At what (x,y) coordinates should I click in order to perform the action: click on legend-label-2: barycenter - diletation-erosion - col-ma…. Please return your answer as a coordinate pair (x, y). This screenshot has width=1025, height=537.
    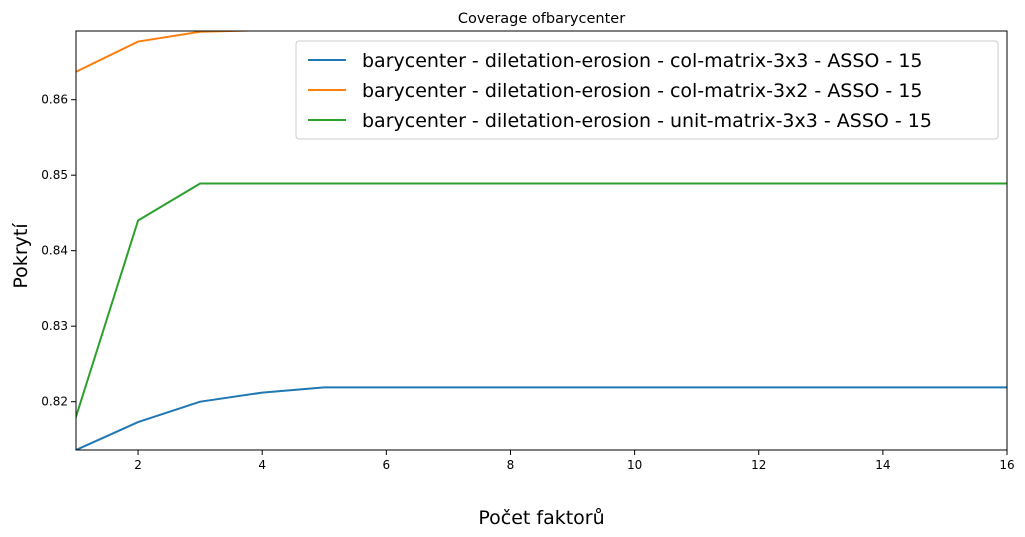
    Looking at the image, I should click on (642, 91).